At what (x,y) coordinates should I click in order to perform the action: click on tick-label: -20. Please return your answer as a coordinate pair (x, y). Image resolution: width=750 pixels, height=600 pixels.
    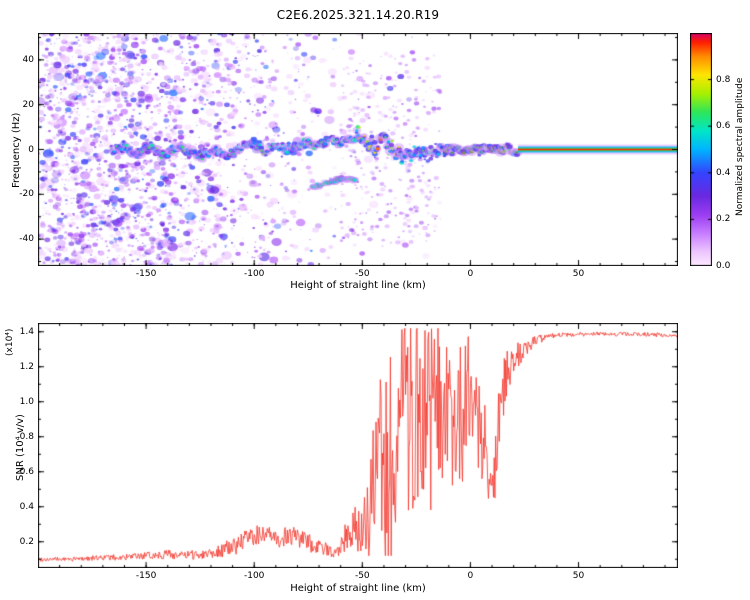
    Looking at the image, I should click on (26, 194).